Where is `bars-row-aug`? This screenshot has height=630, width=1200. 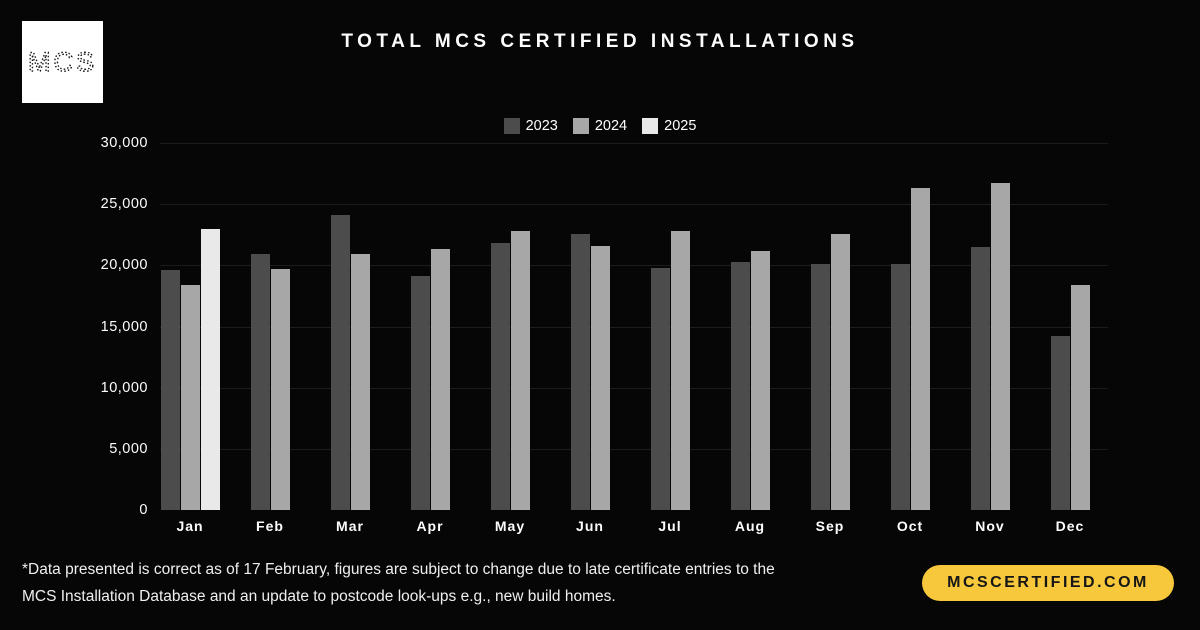
bars-row-aug is located at coordinates (750, 326).